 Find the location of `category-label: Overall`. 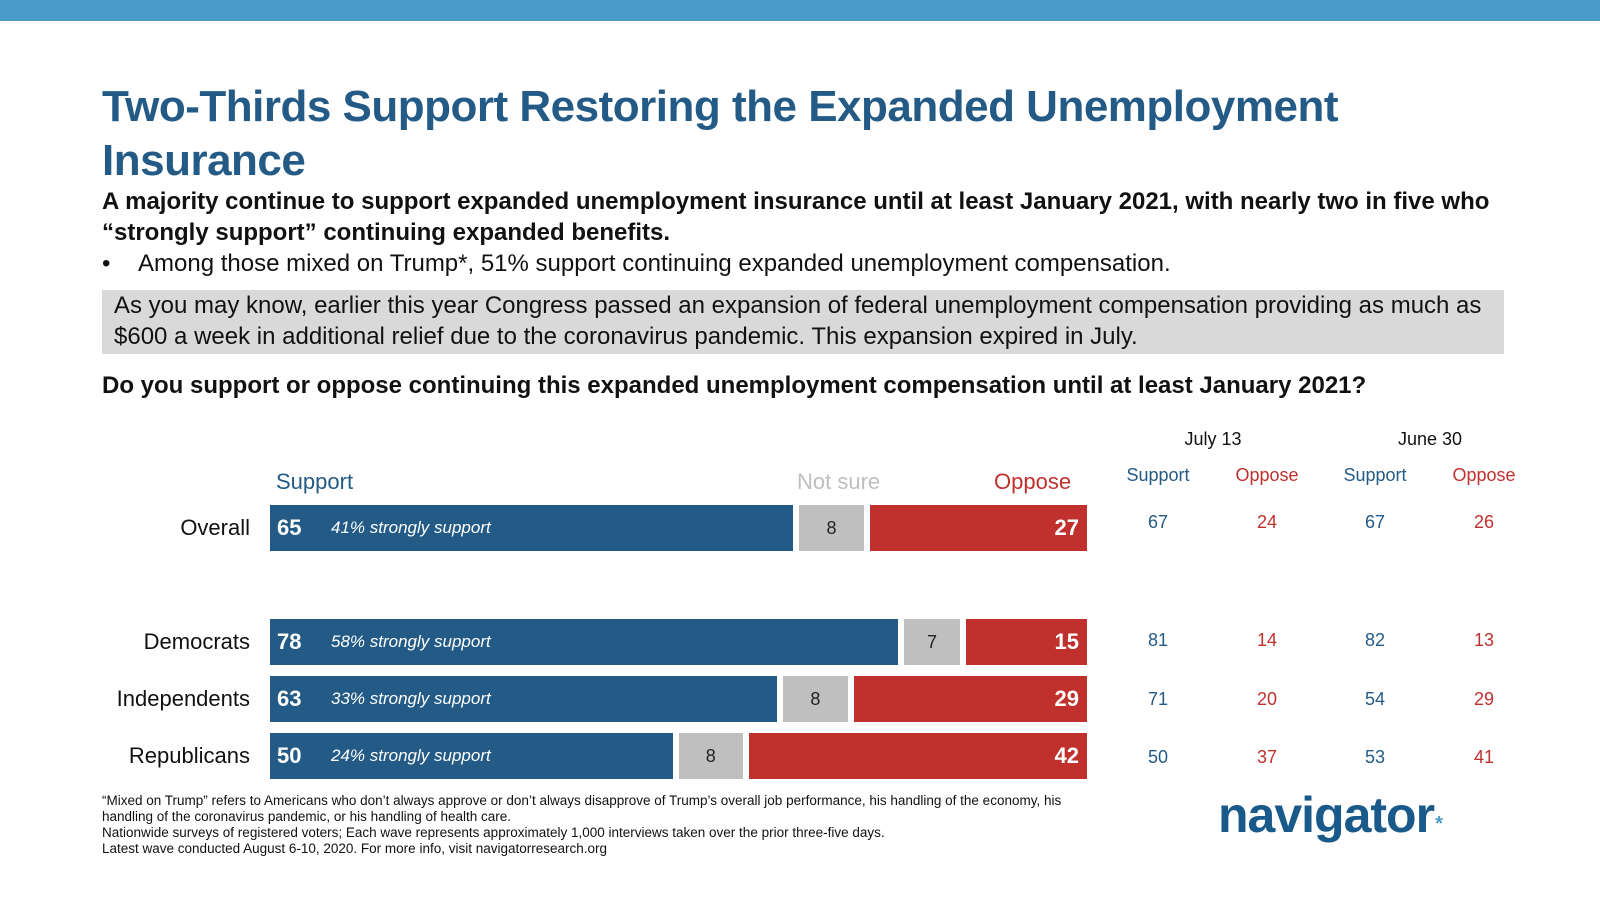

category-label: Overall is located at coordinates (215, 527).